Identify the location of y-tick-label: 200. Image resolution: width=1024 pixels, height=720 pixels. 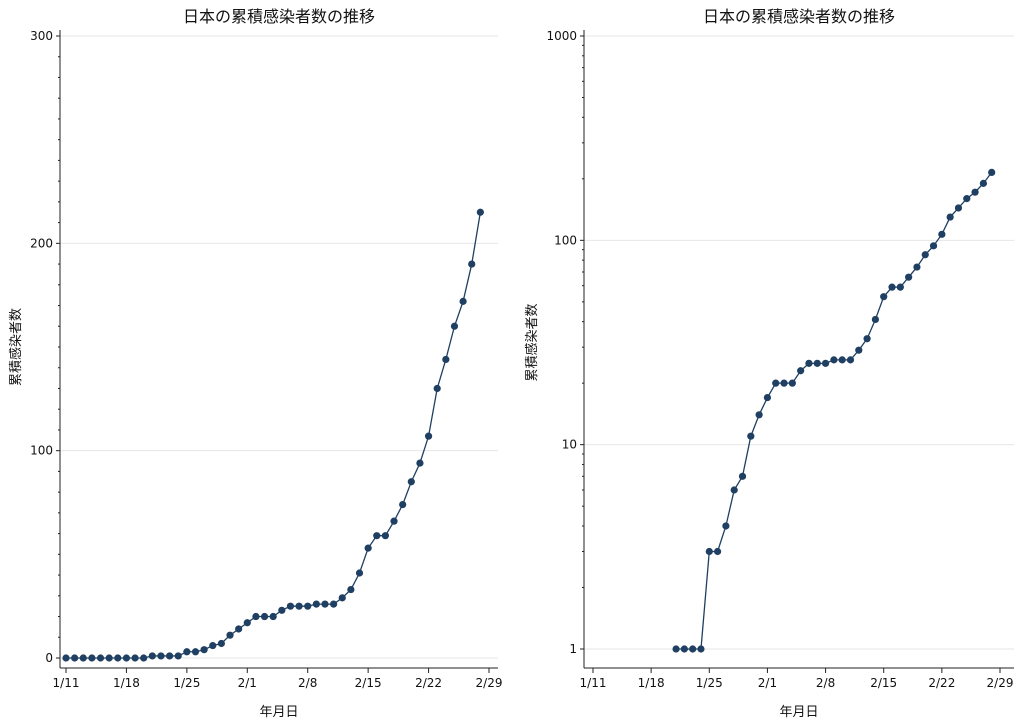
(41, 243).